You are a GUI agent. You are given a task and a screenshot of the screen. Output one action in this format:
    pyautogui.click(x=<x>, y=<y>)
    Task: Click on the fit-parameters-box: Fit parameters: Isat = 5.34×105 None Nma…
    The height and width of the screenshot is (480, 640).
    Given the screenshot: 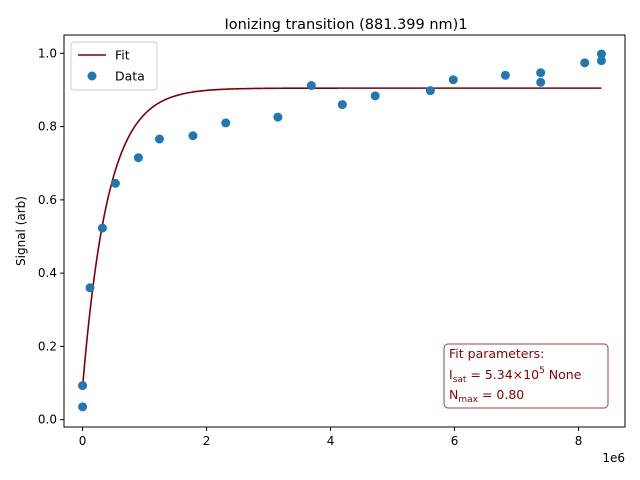 What is the action you would take?
    pyautogui.click(x=526, y=376)
    